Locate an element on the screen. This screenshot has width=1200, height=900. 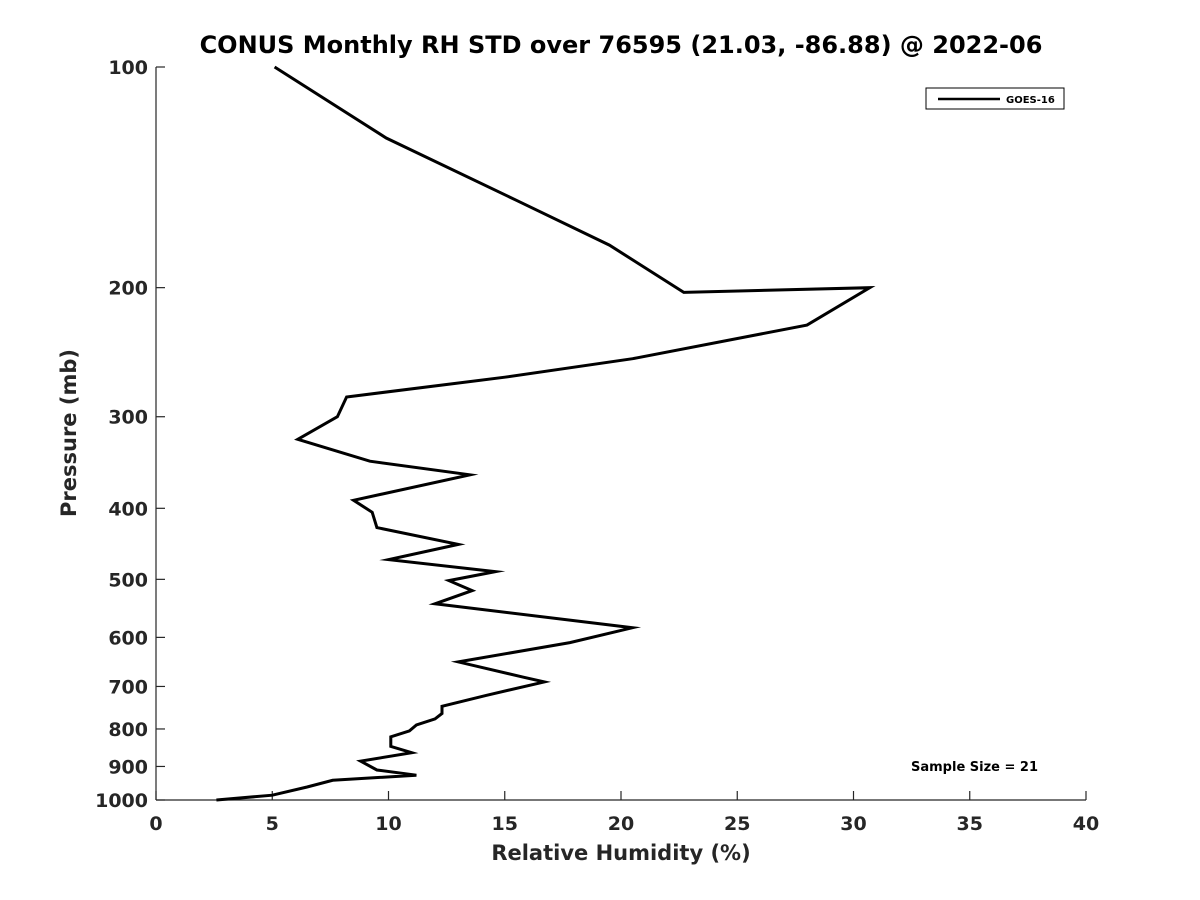
sample-size-annotation: Sample Size = 21 is located at coordinates (974, 767).